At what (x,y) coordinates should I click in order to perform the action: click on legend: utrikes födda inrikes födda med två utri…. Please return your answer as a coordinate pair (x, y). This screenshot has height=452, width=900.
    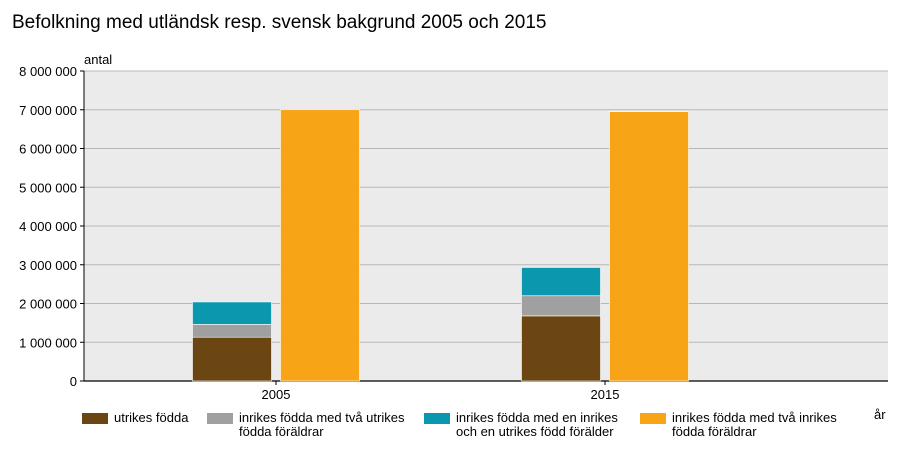
    Looking at the image, I should click on (450, 431).